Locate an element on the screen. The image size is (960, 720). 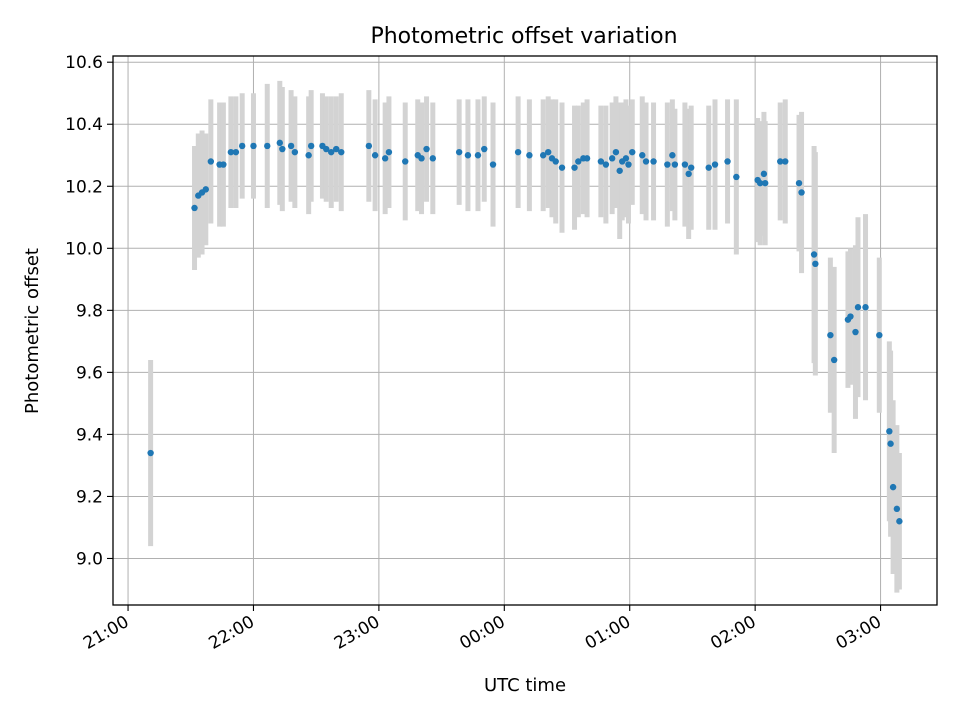
y-tick-label: 10.0 is located at coordinates (84, 249).